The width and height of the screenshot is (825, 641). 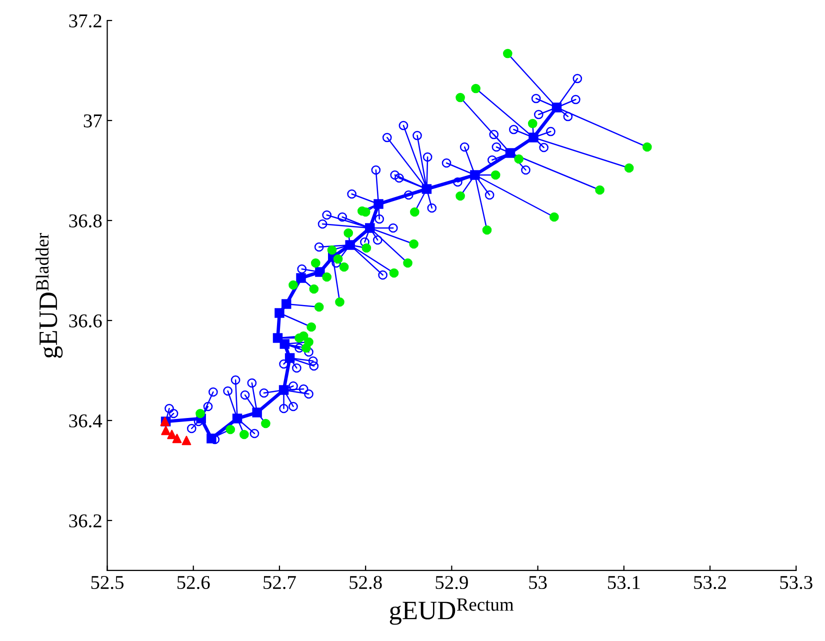 What do you see at coordinates (710, 583) in the screenshot?
I see `x-tick-label: 53.2` at bounding box center [710, 583].